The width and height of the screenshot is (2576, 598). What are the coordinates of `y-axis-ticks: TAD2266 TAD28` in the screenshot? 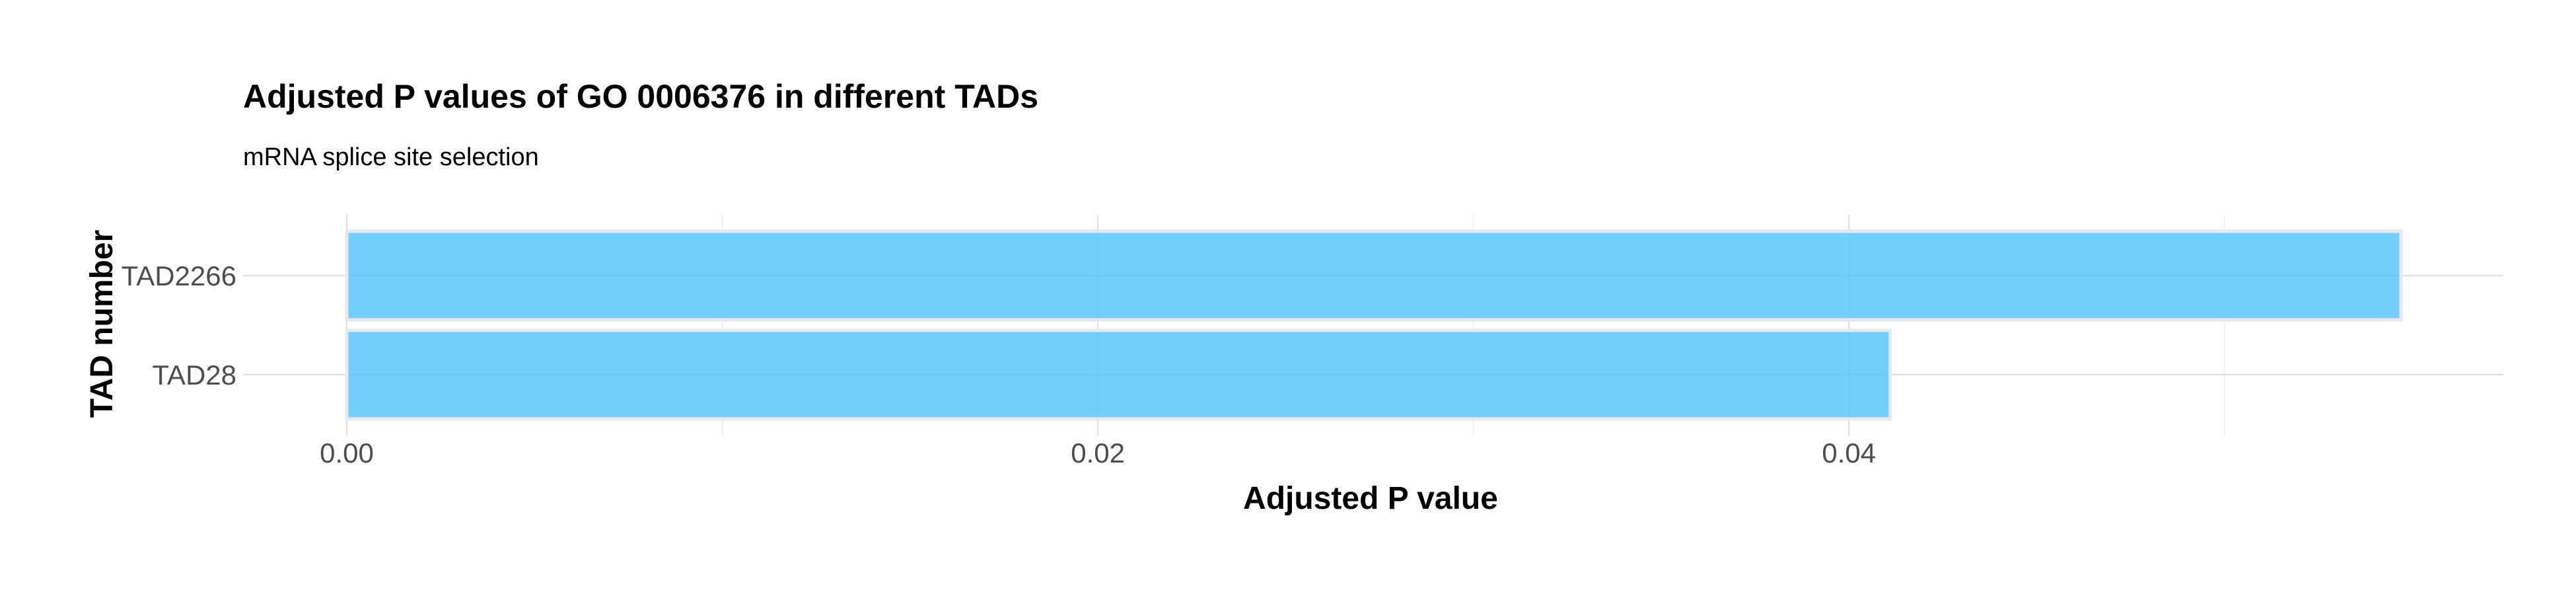 It's located at (179, 325).